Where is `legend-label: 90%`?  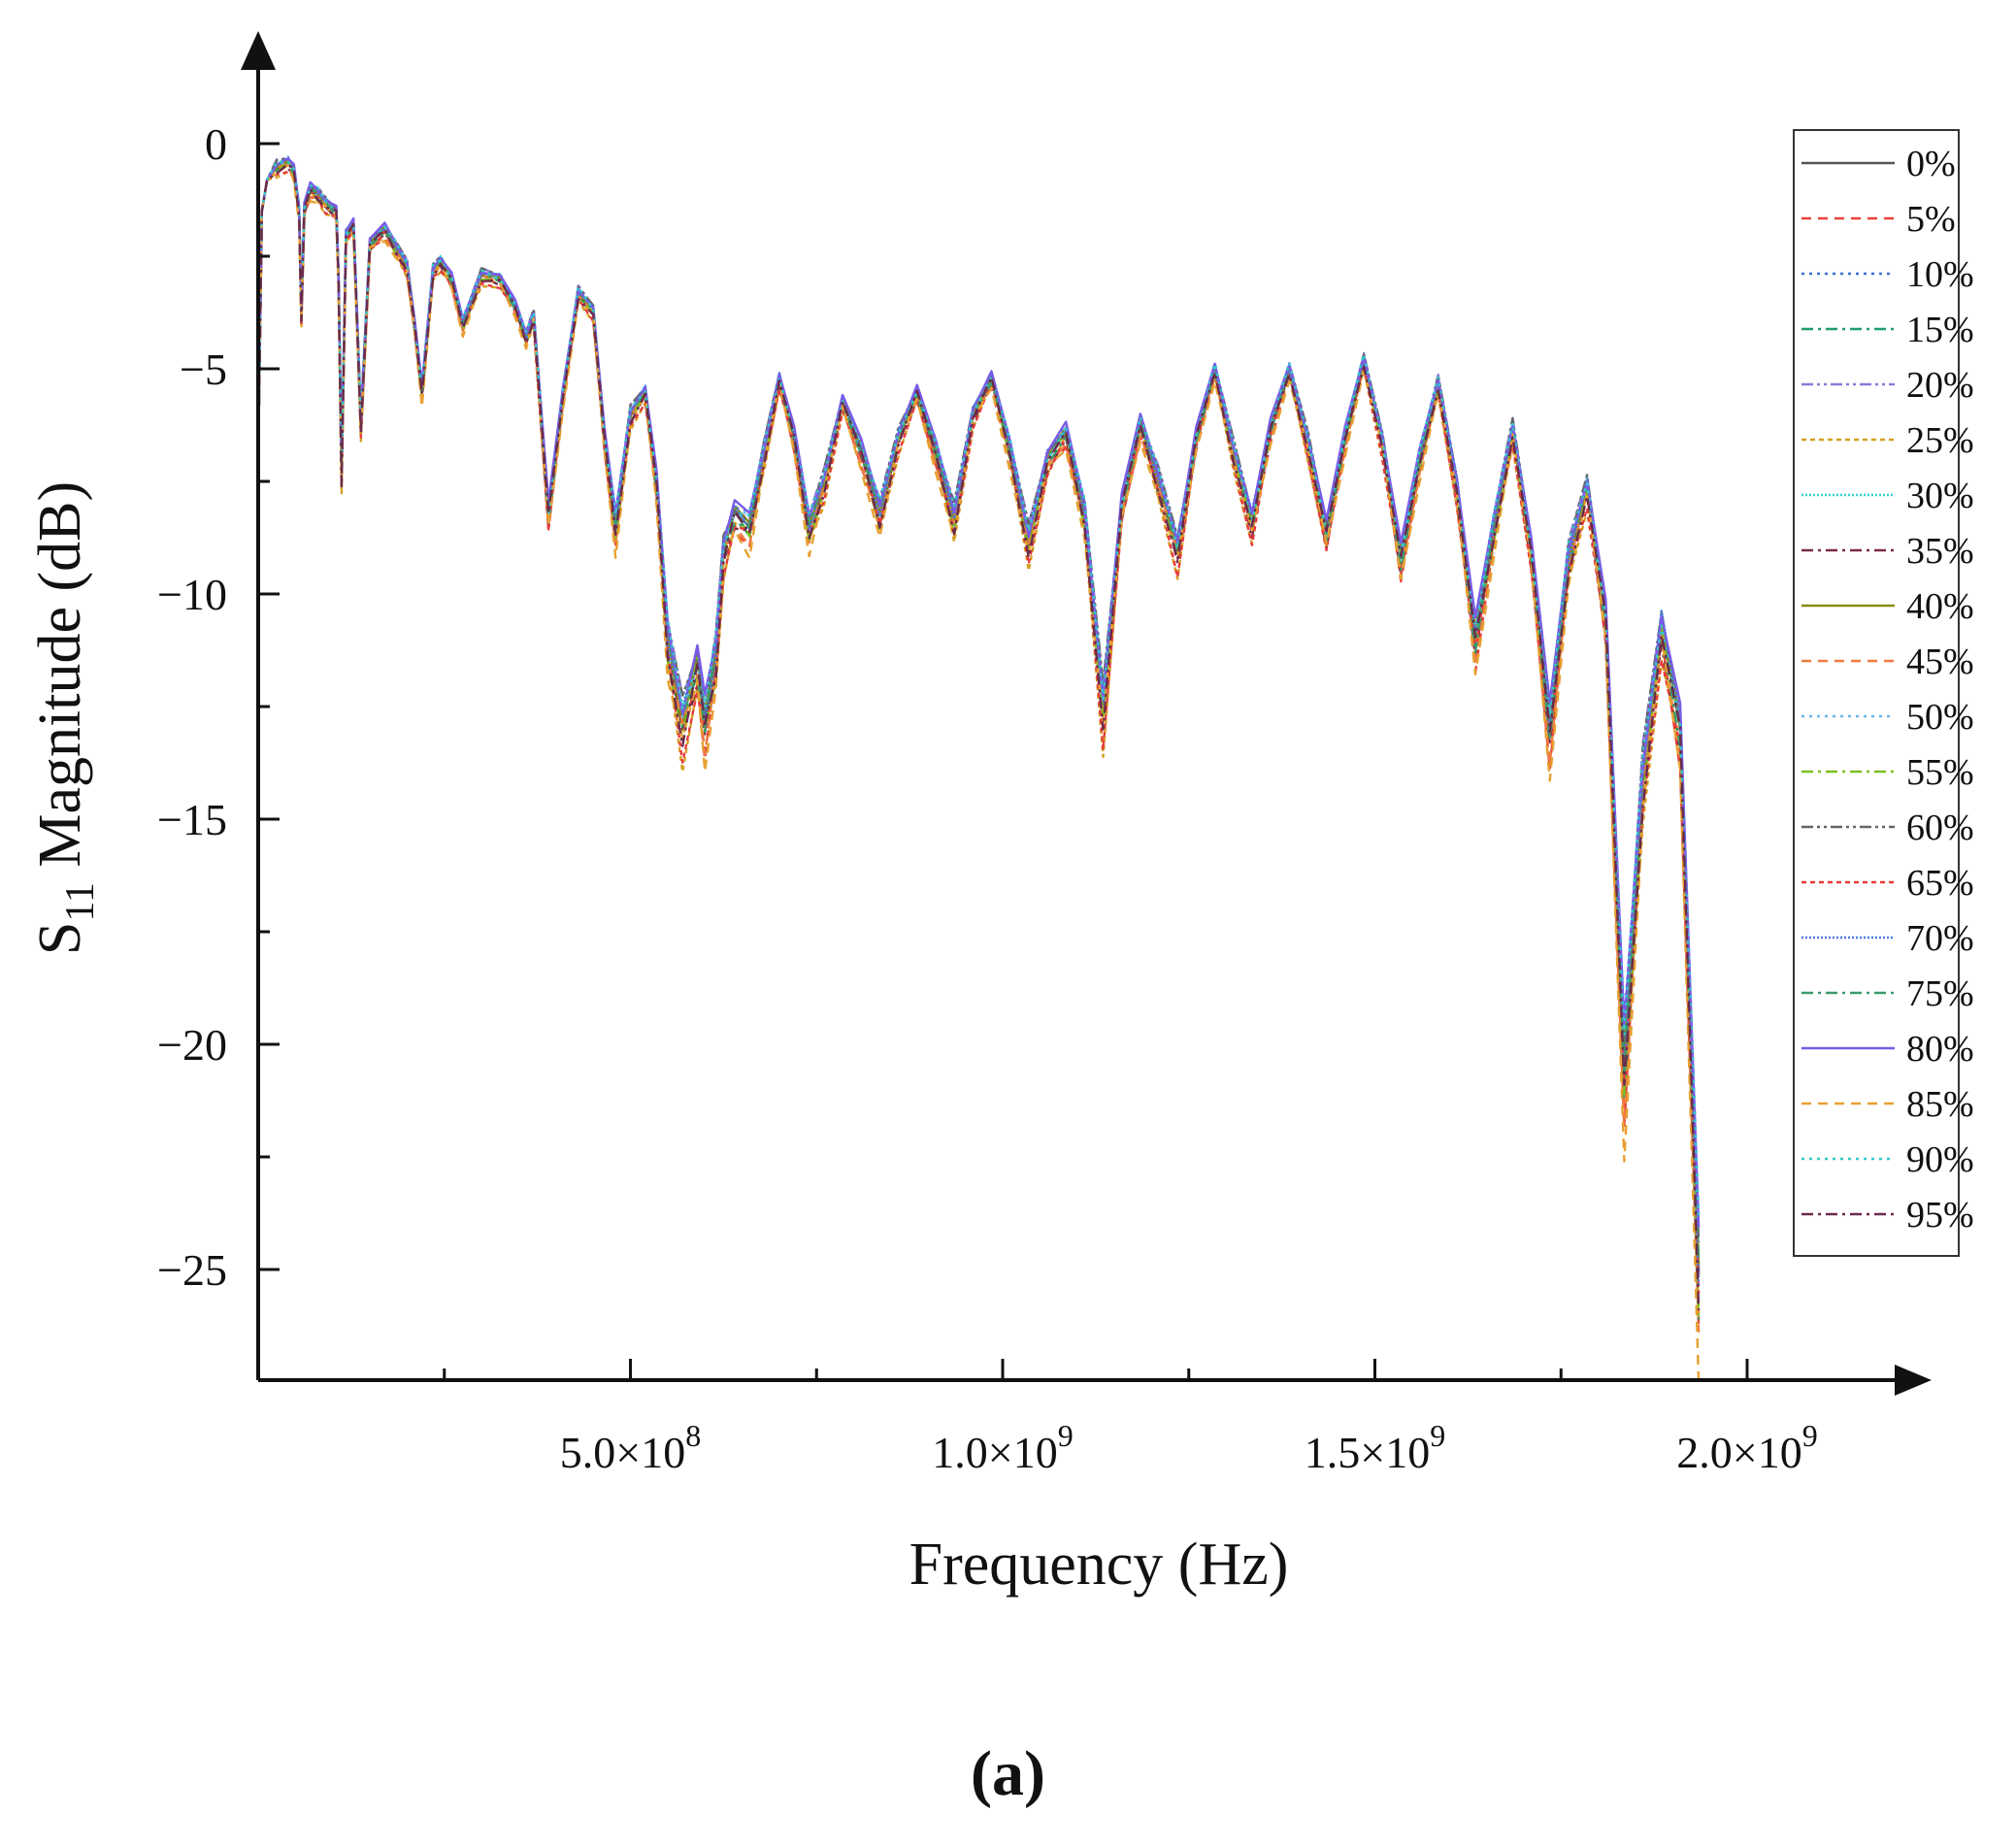 legend-label: 90% is located at coordinates (1940, 1159).